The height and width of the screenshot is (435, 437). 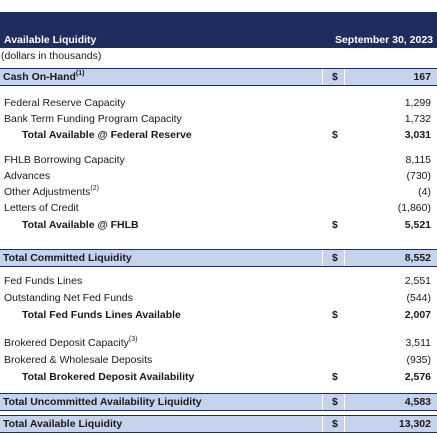 What do you see at coordinates (414, 208) in the screenshot?
I see `row-value: (1,860)` at bounding box center [414, 208].